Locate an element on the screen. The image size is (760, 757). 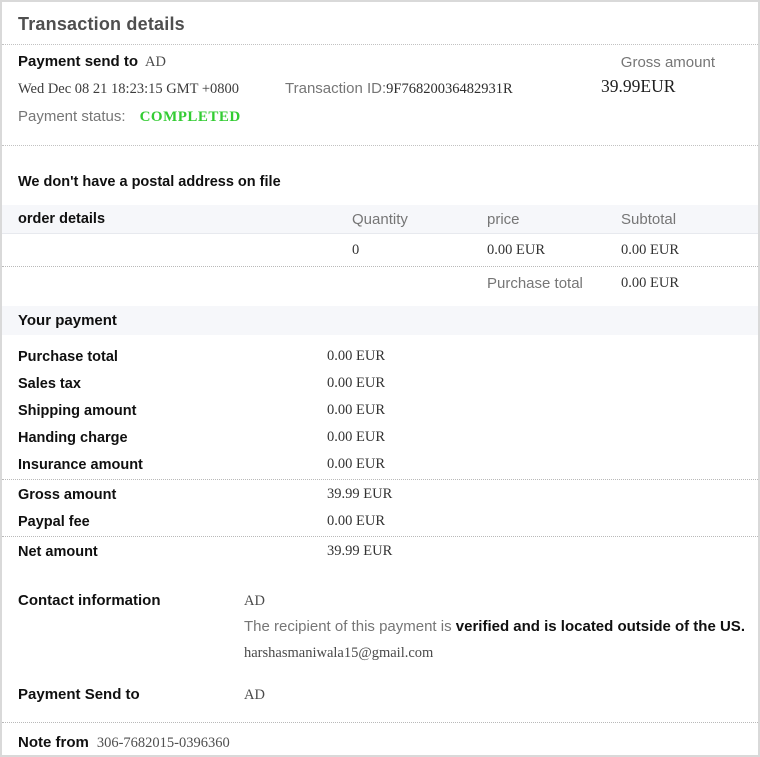
contact-email: harshasmaniwala15@gmail.com is located at coordinates (339, 653).